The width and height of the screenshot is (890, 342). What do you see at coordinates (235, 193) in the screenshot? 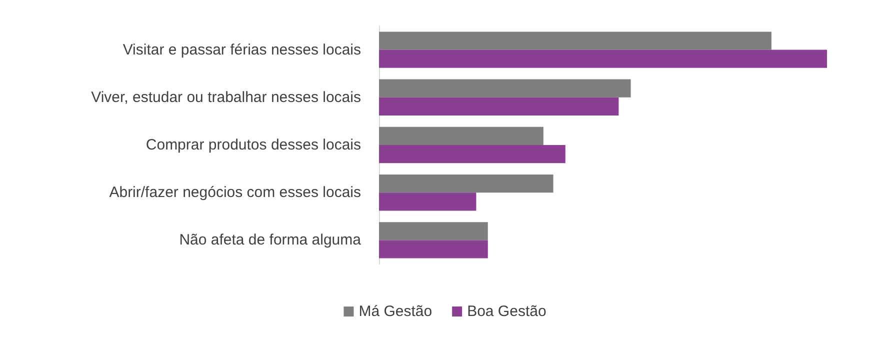
I see `y-tick-label: Abrir/fazer negócios com esses locais` at bounding box center [235, 193].